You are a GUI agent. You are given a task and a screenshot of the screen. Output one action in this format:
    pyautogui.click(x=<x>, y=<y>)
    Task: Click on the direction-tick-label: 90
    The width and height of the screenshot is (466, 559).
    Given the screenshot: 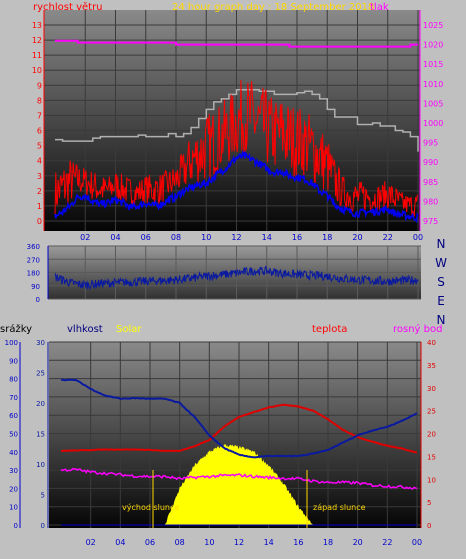 What is the action you would take?
    pyautogui.click(x=35, y=287)
    